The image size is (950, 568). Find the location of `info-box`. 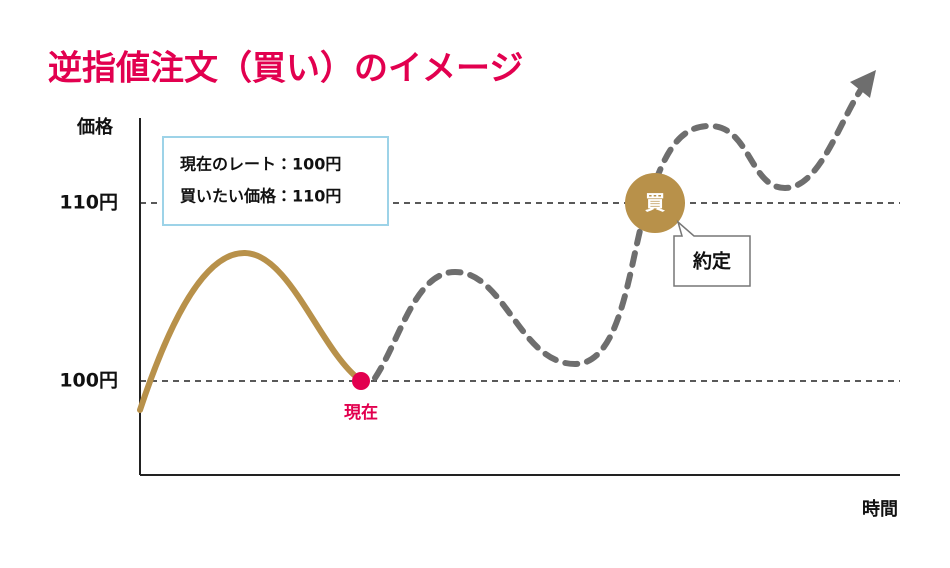

info-box is located at coordinates (275, 181).